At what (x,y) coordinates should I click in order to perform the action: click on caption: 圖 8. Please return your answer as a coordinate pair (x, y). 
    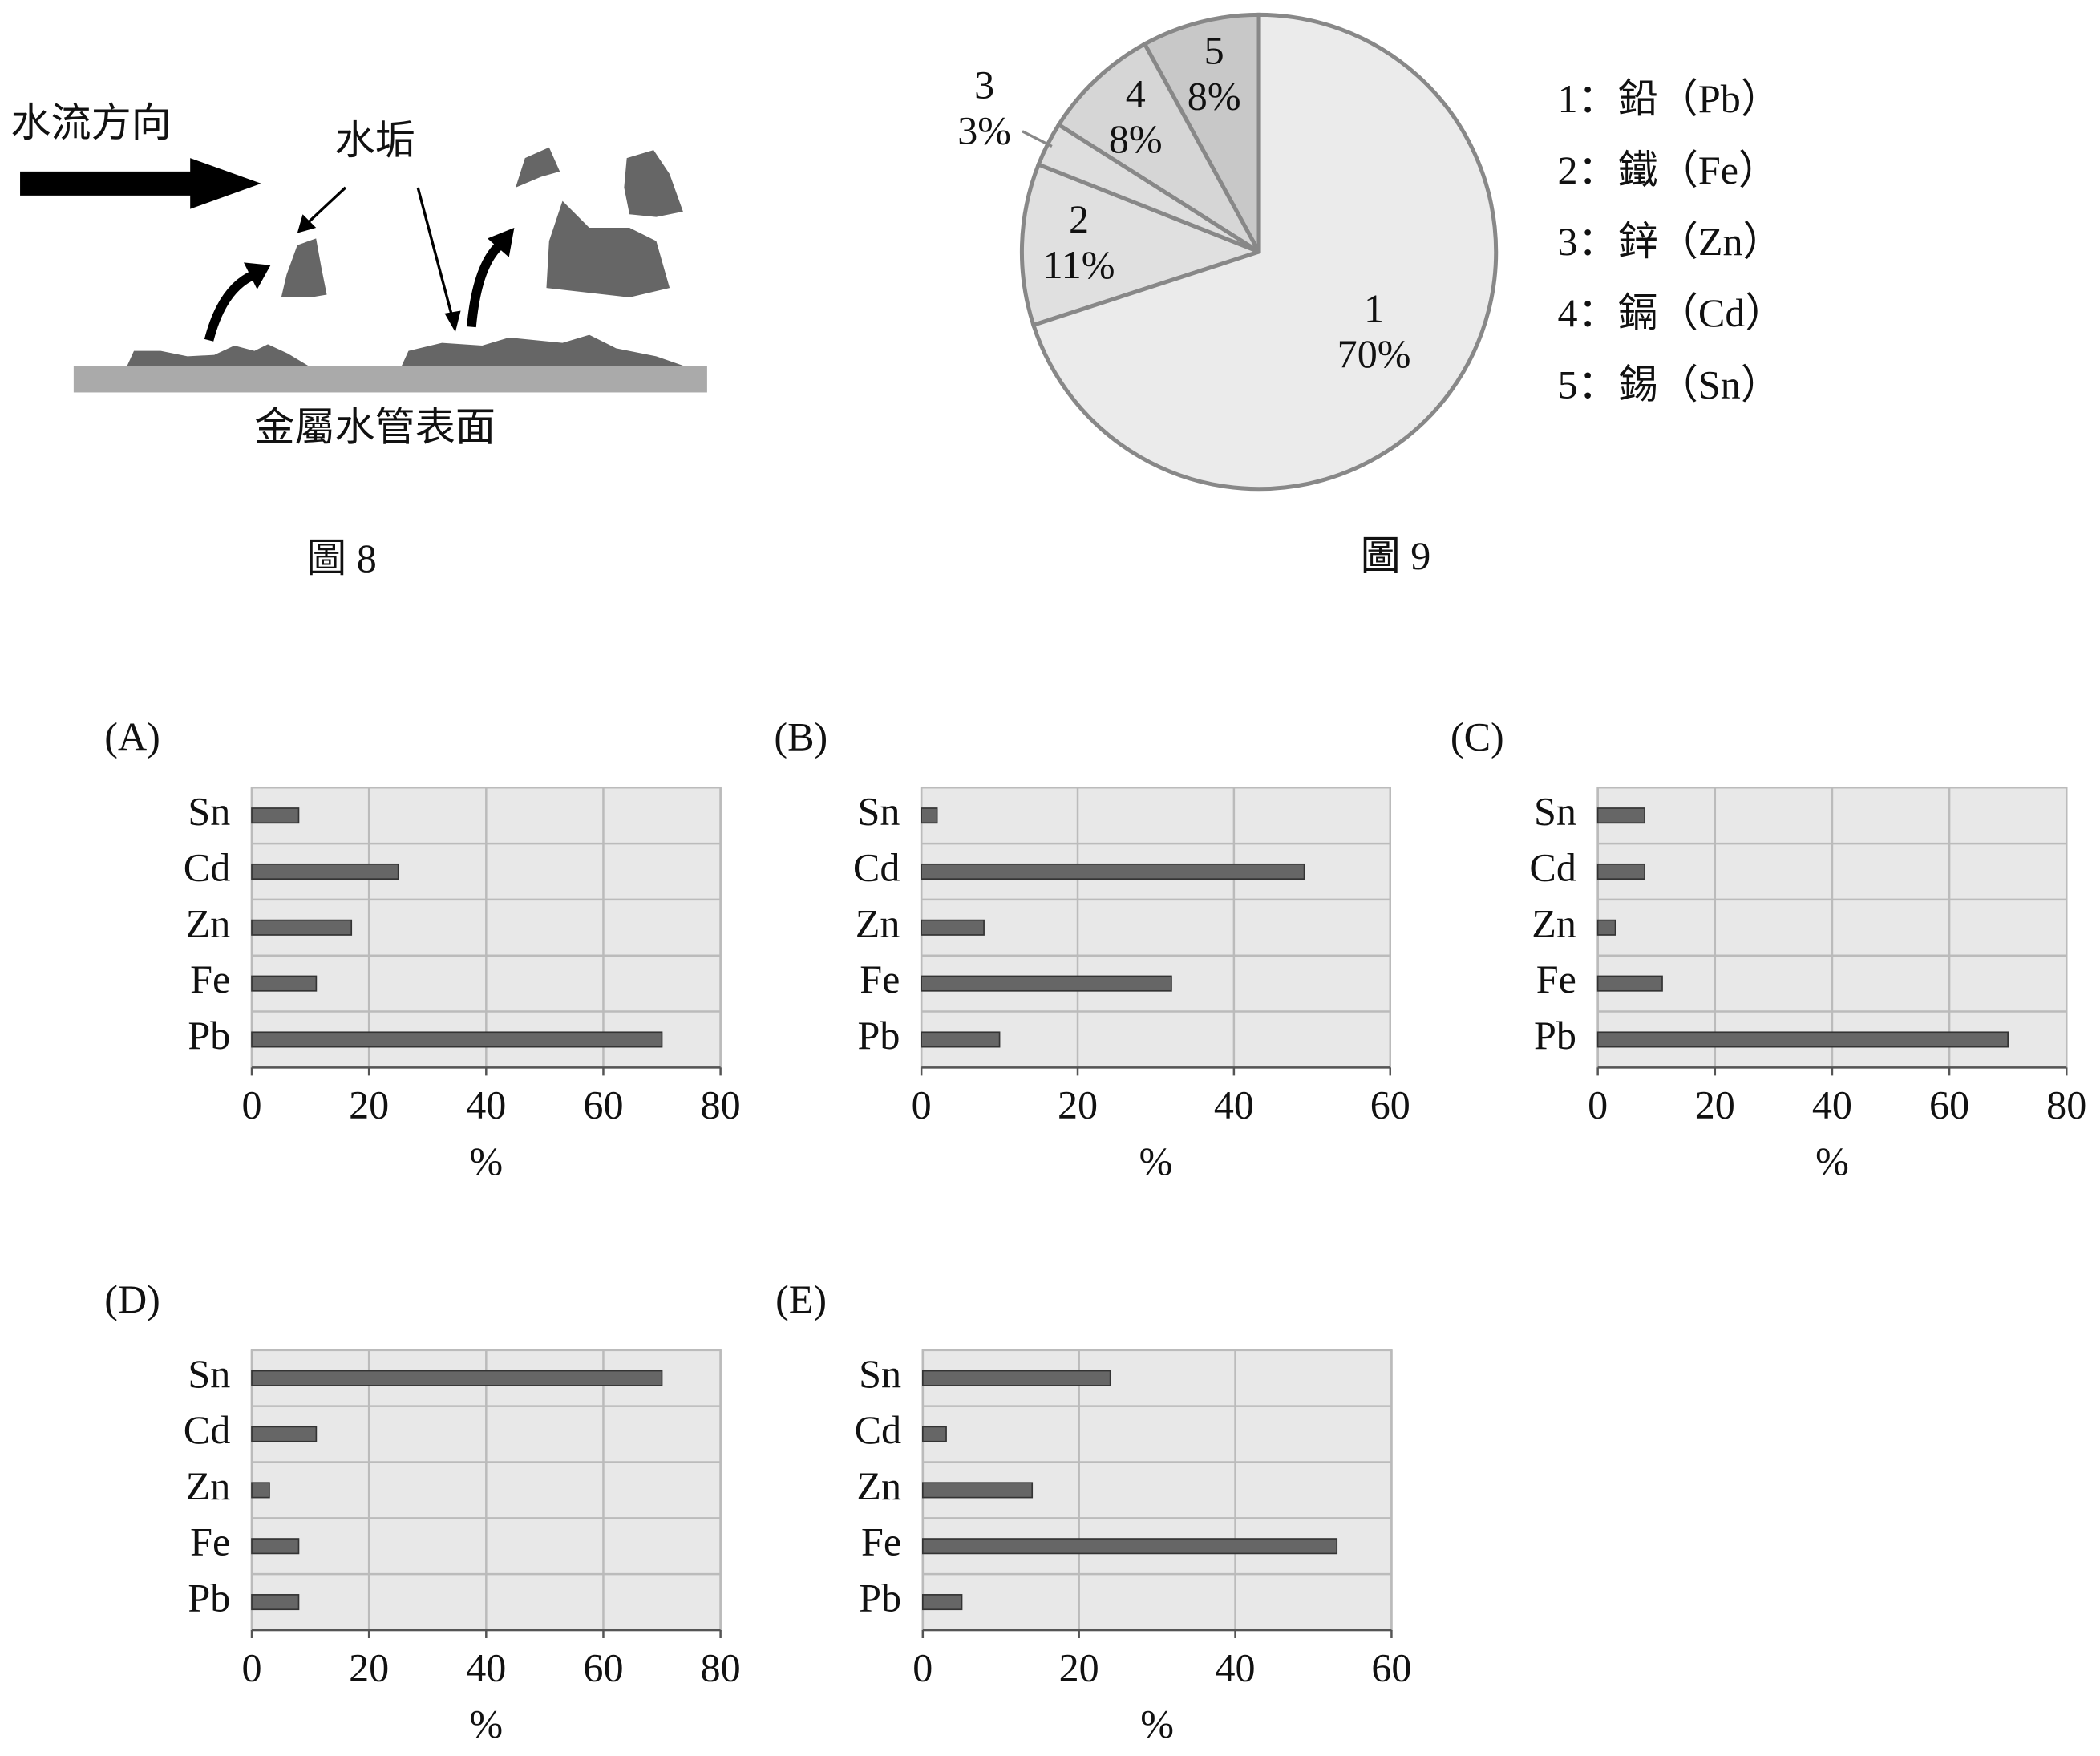
    Looking at the image, I should click on (341, 558).